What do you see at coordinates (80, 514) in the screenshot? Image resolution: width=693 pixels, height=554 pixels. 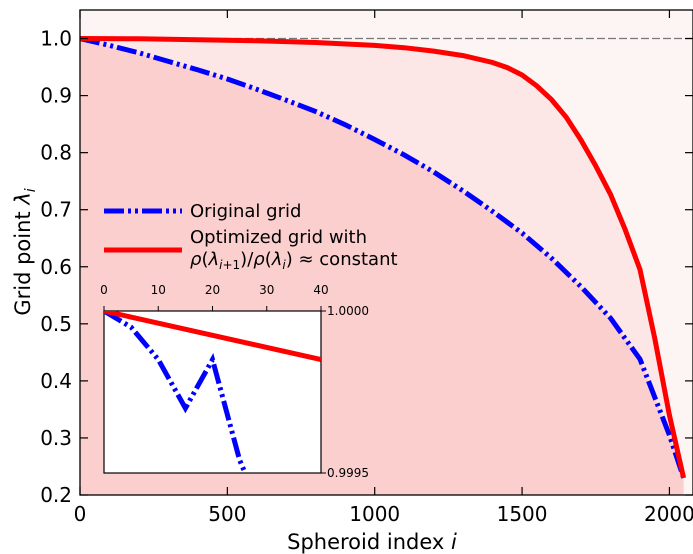 I see `x-tick-label: 0` at bounding box center [80, 514].